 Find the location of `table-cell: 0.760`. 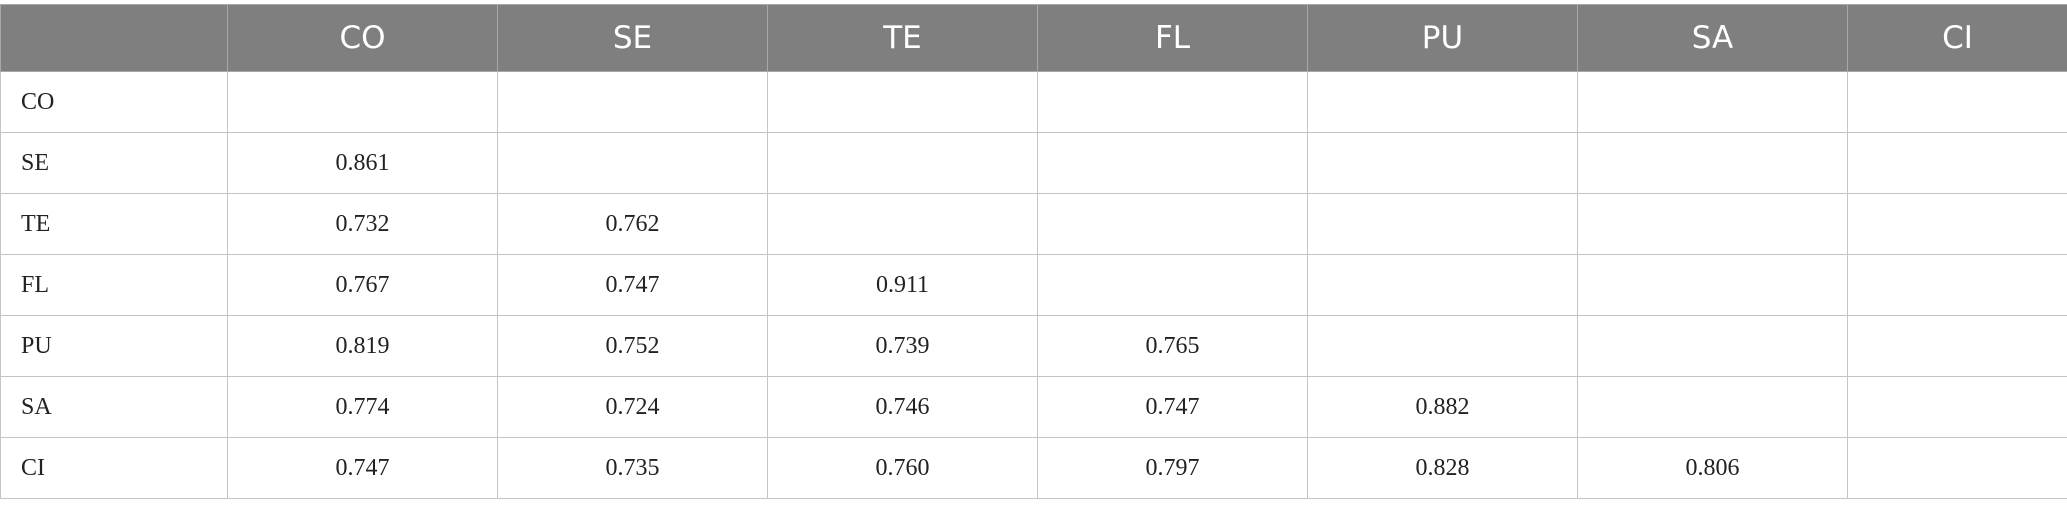

table-cell: 0.760 is located at coordinates (902, 468).